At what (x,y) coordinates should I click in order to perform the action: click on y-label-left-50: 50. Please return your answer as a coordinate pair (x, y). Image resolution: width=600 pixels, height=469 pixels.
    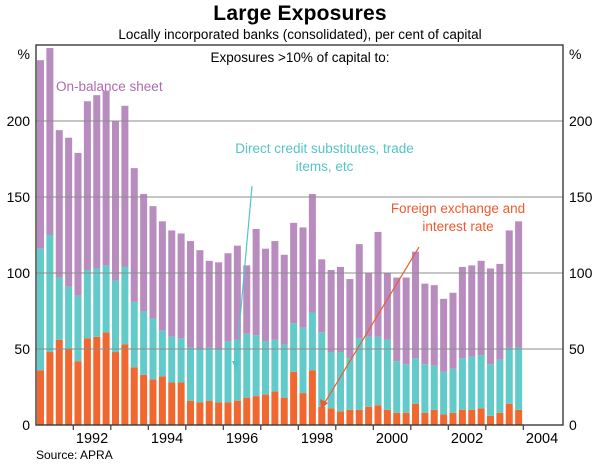
    Looking at the image, I should click on (22, 349).